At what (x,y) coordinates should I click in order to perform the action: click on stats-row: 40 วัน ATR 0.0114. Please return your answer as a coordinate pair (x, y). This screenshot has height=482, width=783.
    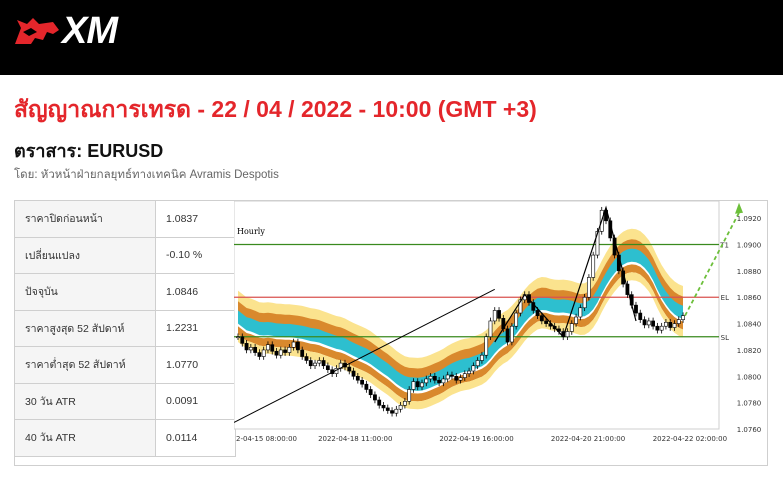
    Looking at the image, I should click on (125, 438).